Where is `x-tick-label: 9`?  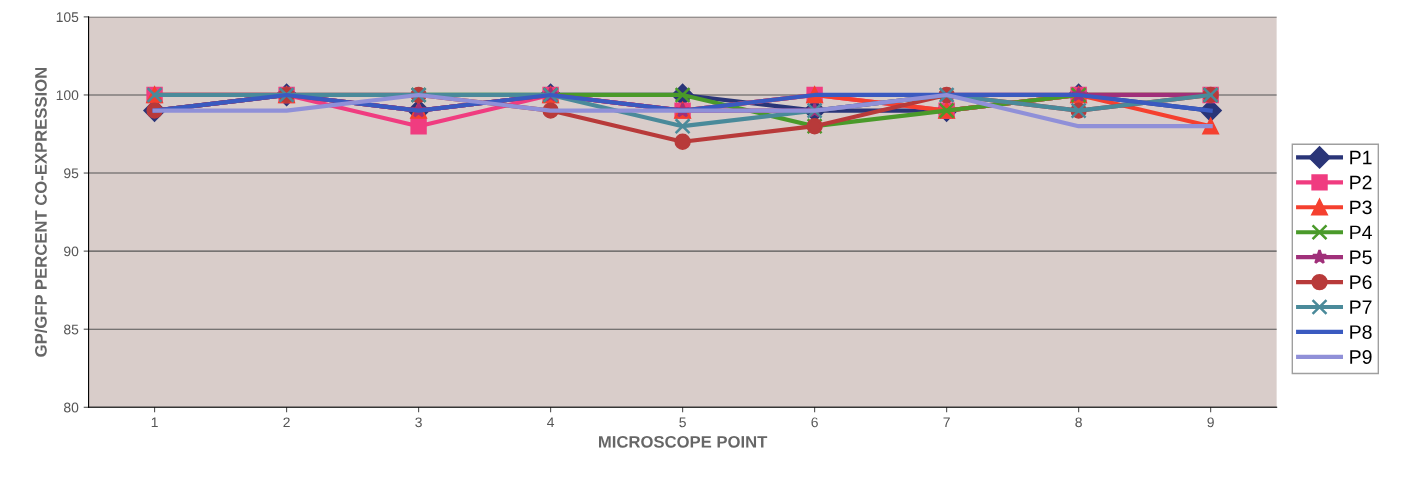
x-tick-label: 9 is located at coordinates (1210, 422).